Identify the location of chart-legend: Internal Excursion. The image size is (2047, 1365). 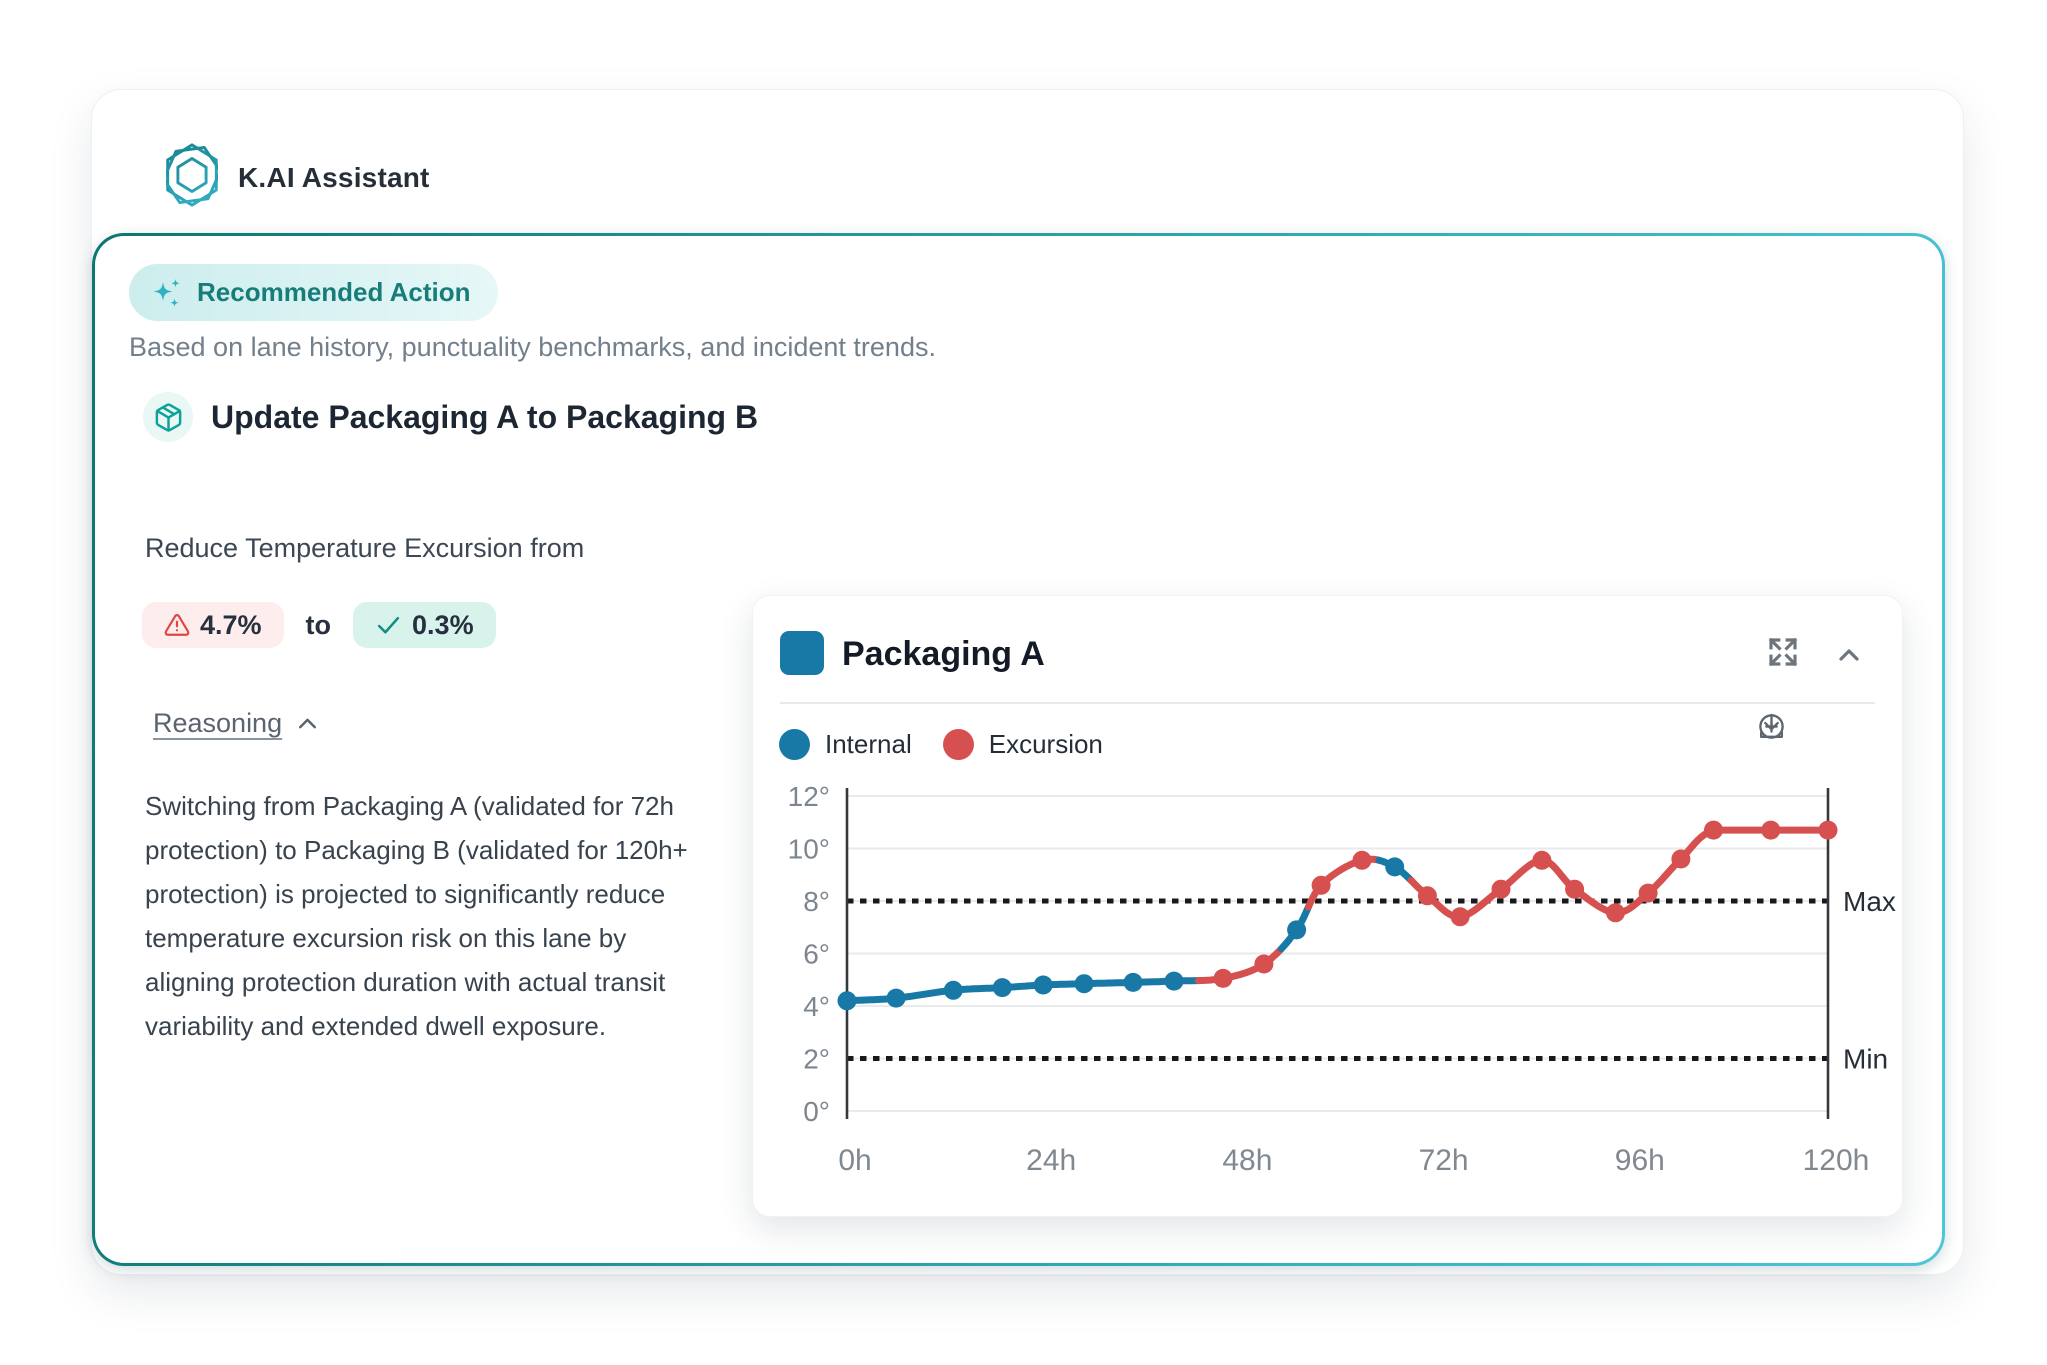
(941, 744).